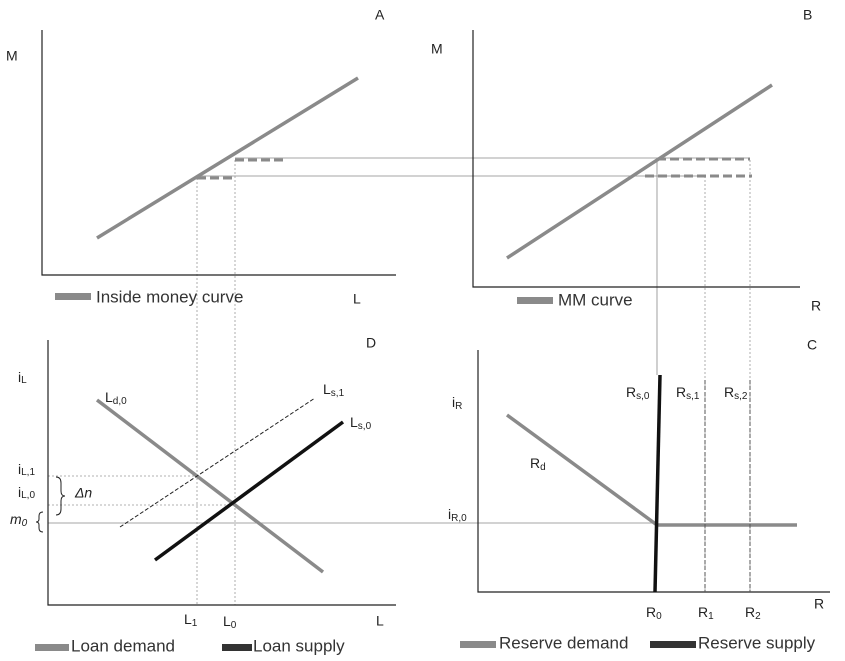  I want to click on loan-supply-1-curve, so click(217, 462).